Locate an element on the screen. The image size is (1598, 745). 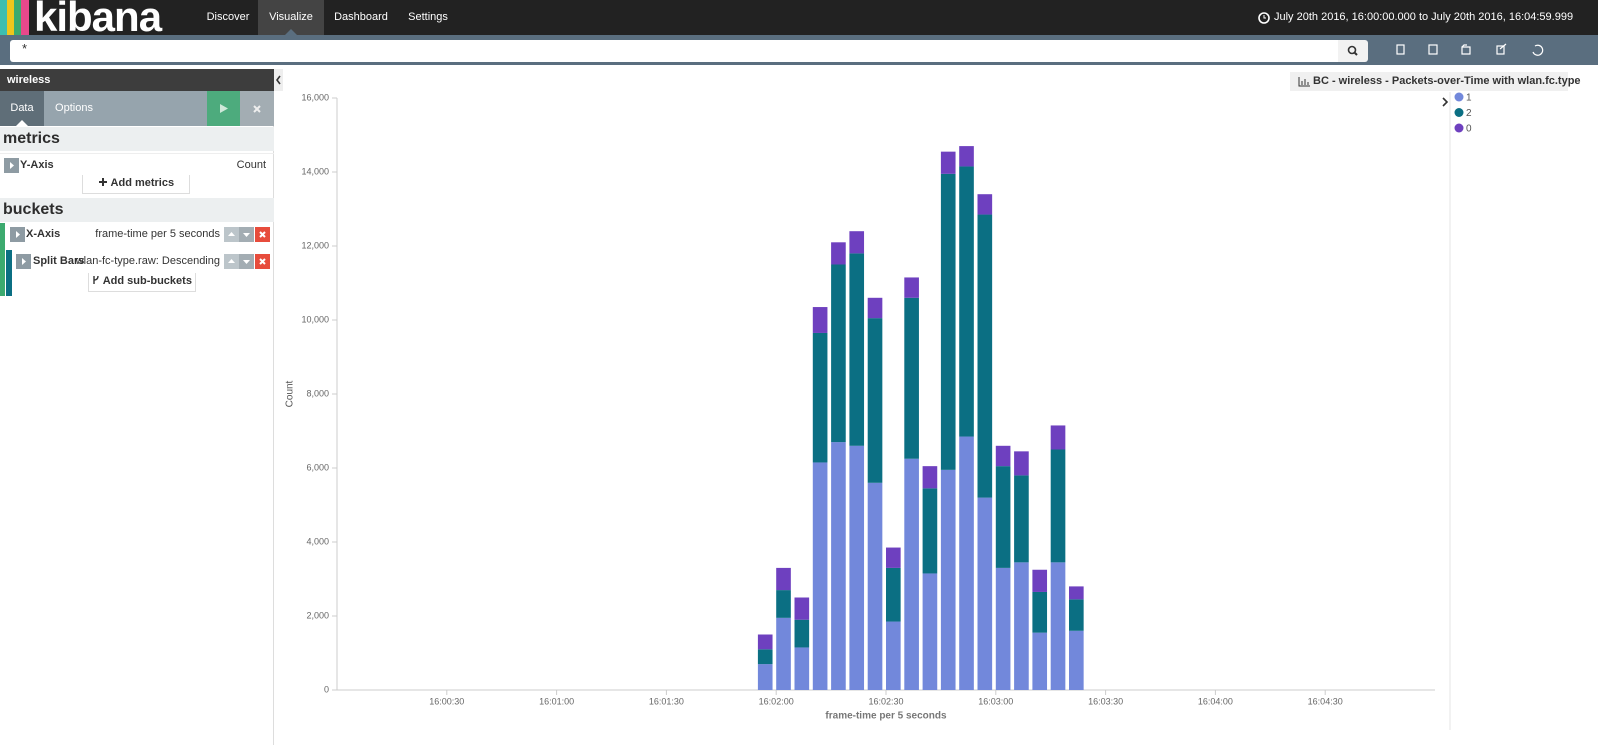
x-tick-label: 16:04:00 is located at coordinates (1215, 701).